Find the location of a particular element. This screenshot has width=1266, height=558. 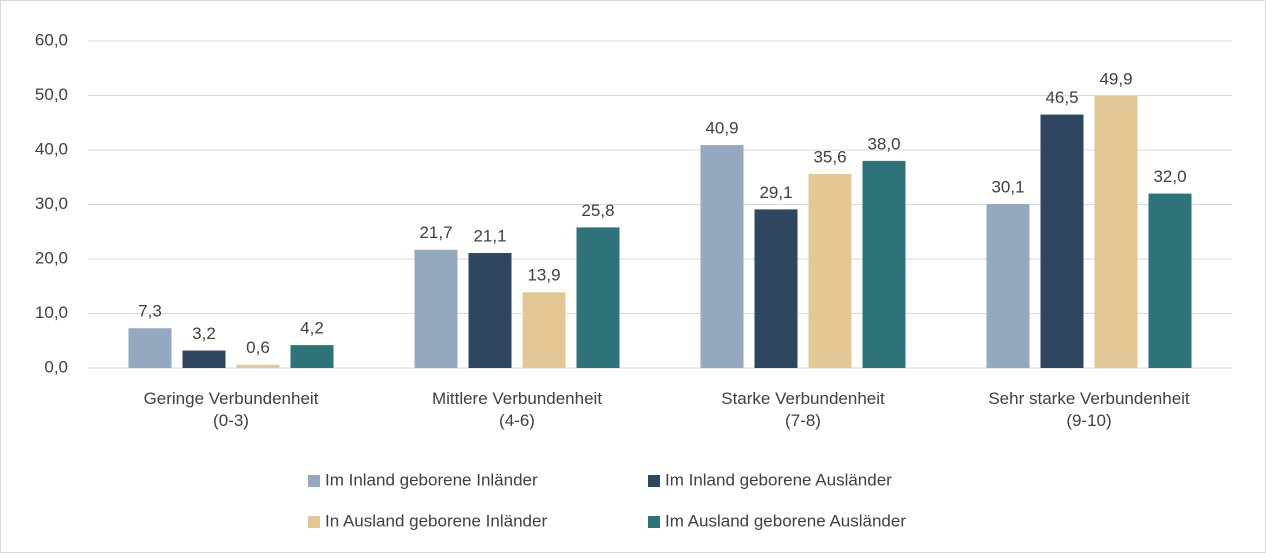

y-tick-label: 0,0 is located at coordinates (56, 366).